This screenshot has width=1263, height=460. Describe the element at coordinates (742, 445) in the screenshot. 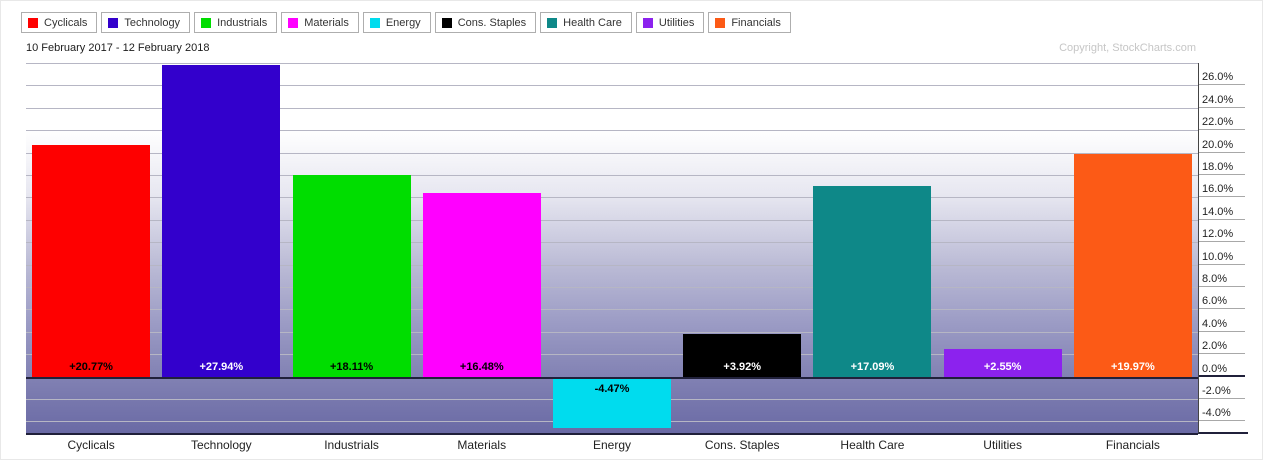

I see `x-axis-label: Cons. Staples` at that location.